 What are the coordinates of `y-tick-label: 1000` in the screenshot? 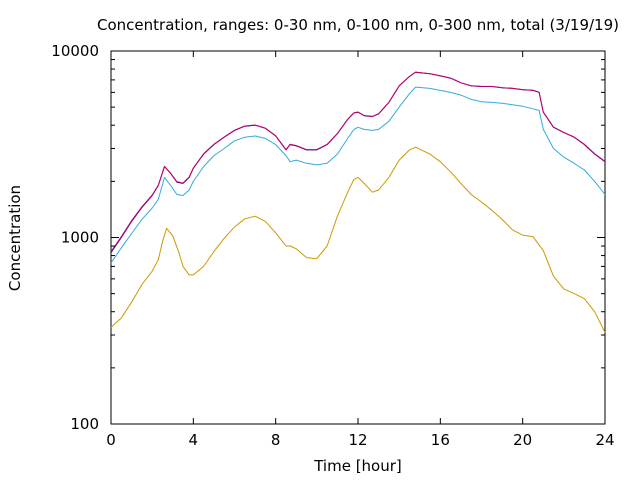 It's located at (80, 238).